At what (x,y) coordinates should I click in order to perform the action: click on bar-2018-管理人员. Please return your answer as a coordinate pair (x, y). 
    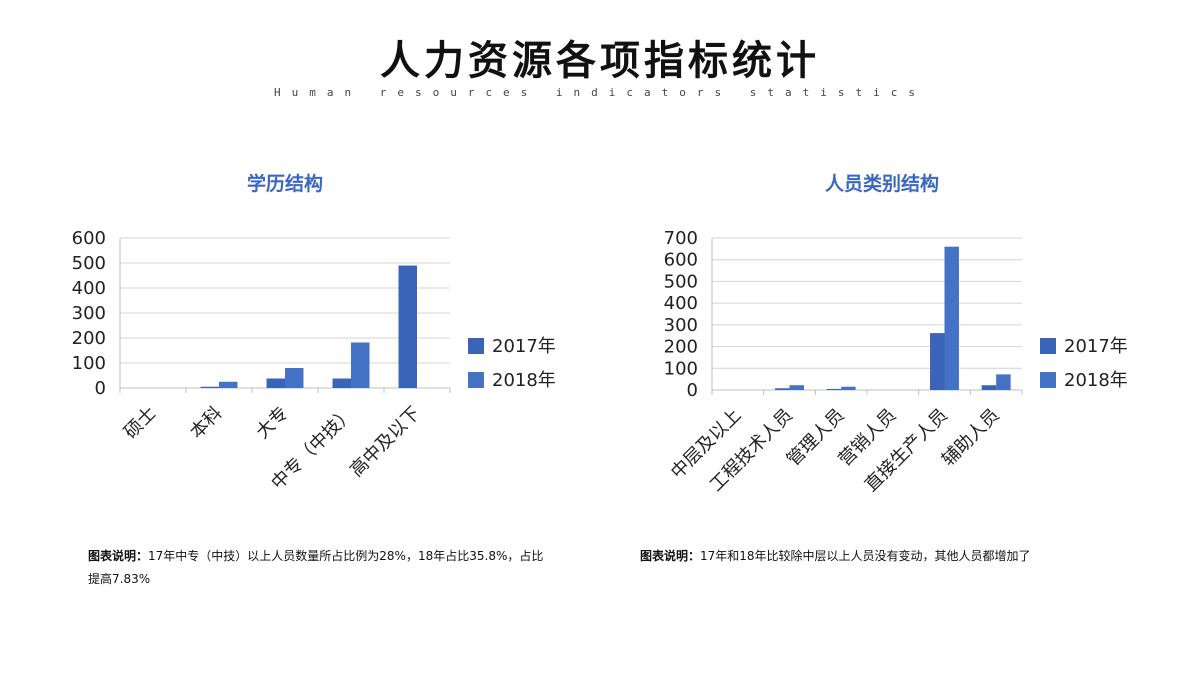
    Looking at the image, I should click on (848, 388).